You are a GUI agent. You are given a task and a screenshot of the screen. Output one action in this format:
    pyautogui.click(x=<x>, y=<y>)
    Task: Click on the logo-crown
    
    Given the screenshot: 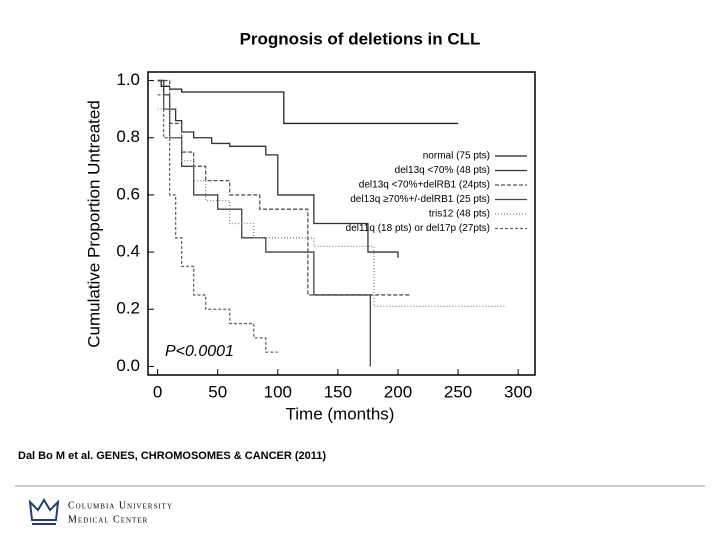 What is the action you would take?
    pyautogui.click(x=44, y=511)
    